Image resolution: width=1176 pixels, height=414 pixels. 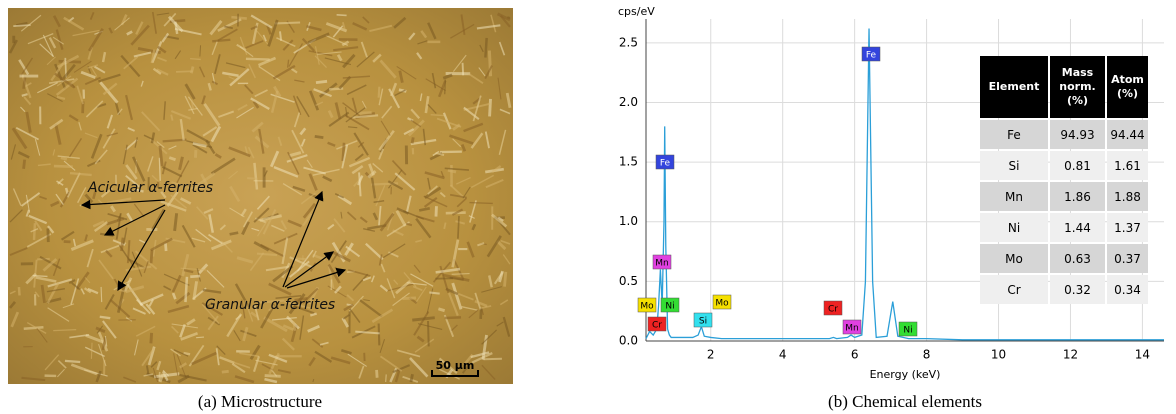 What do you see at coordinates (711, 355) in the screenshot?
I see `x-tick-label: 2` at bounding box center [711, 355].